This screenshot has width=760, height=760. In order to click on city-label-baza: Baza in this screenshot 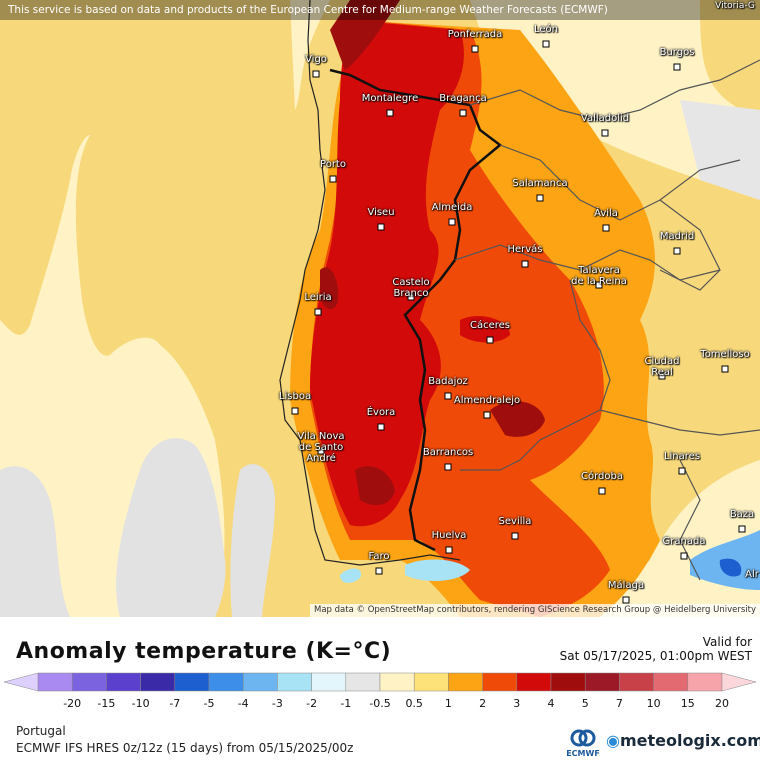, I will do `click(742, 514)`.